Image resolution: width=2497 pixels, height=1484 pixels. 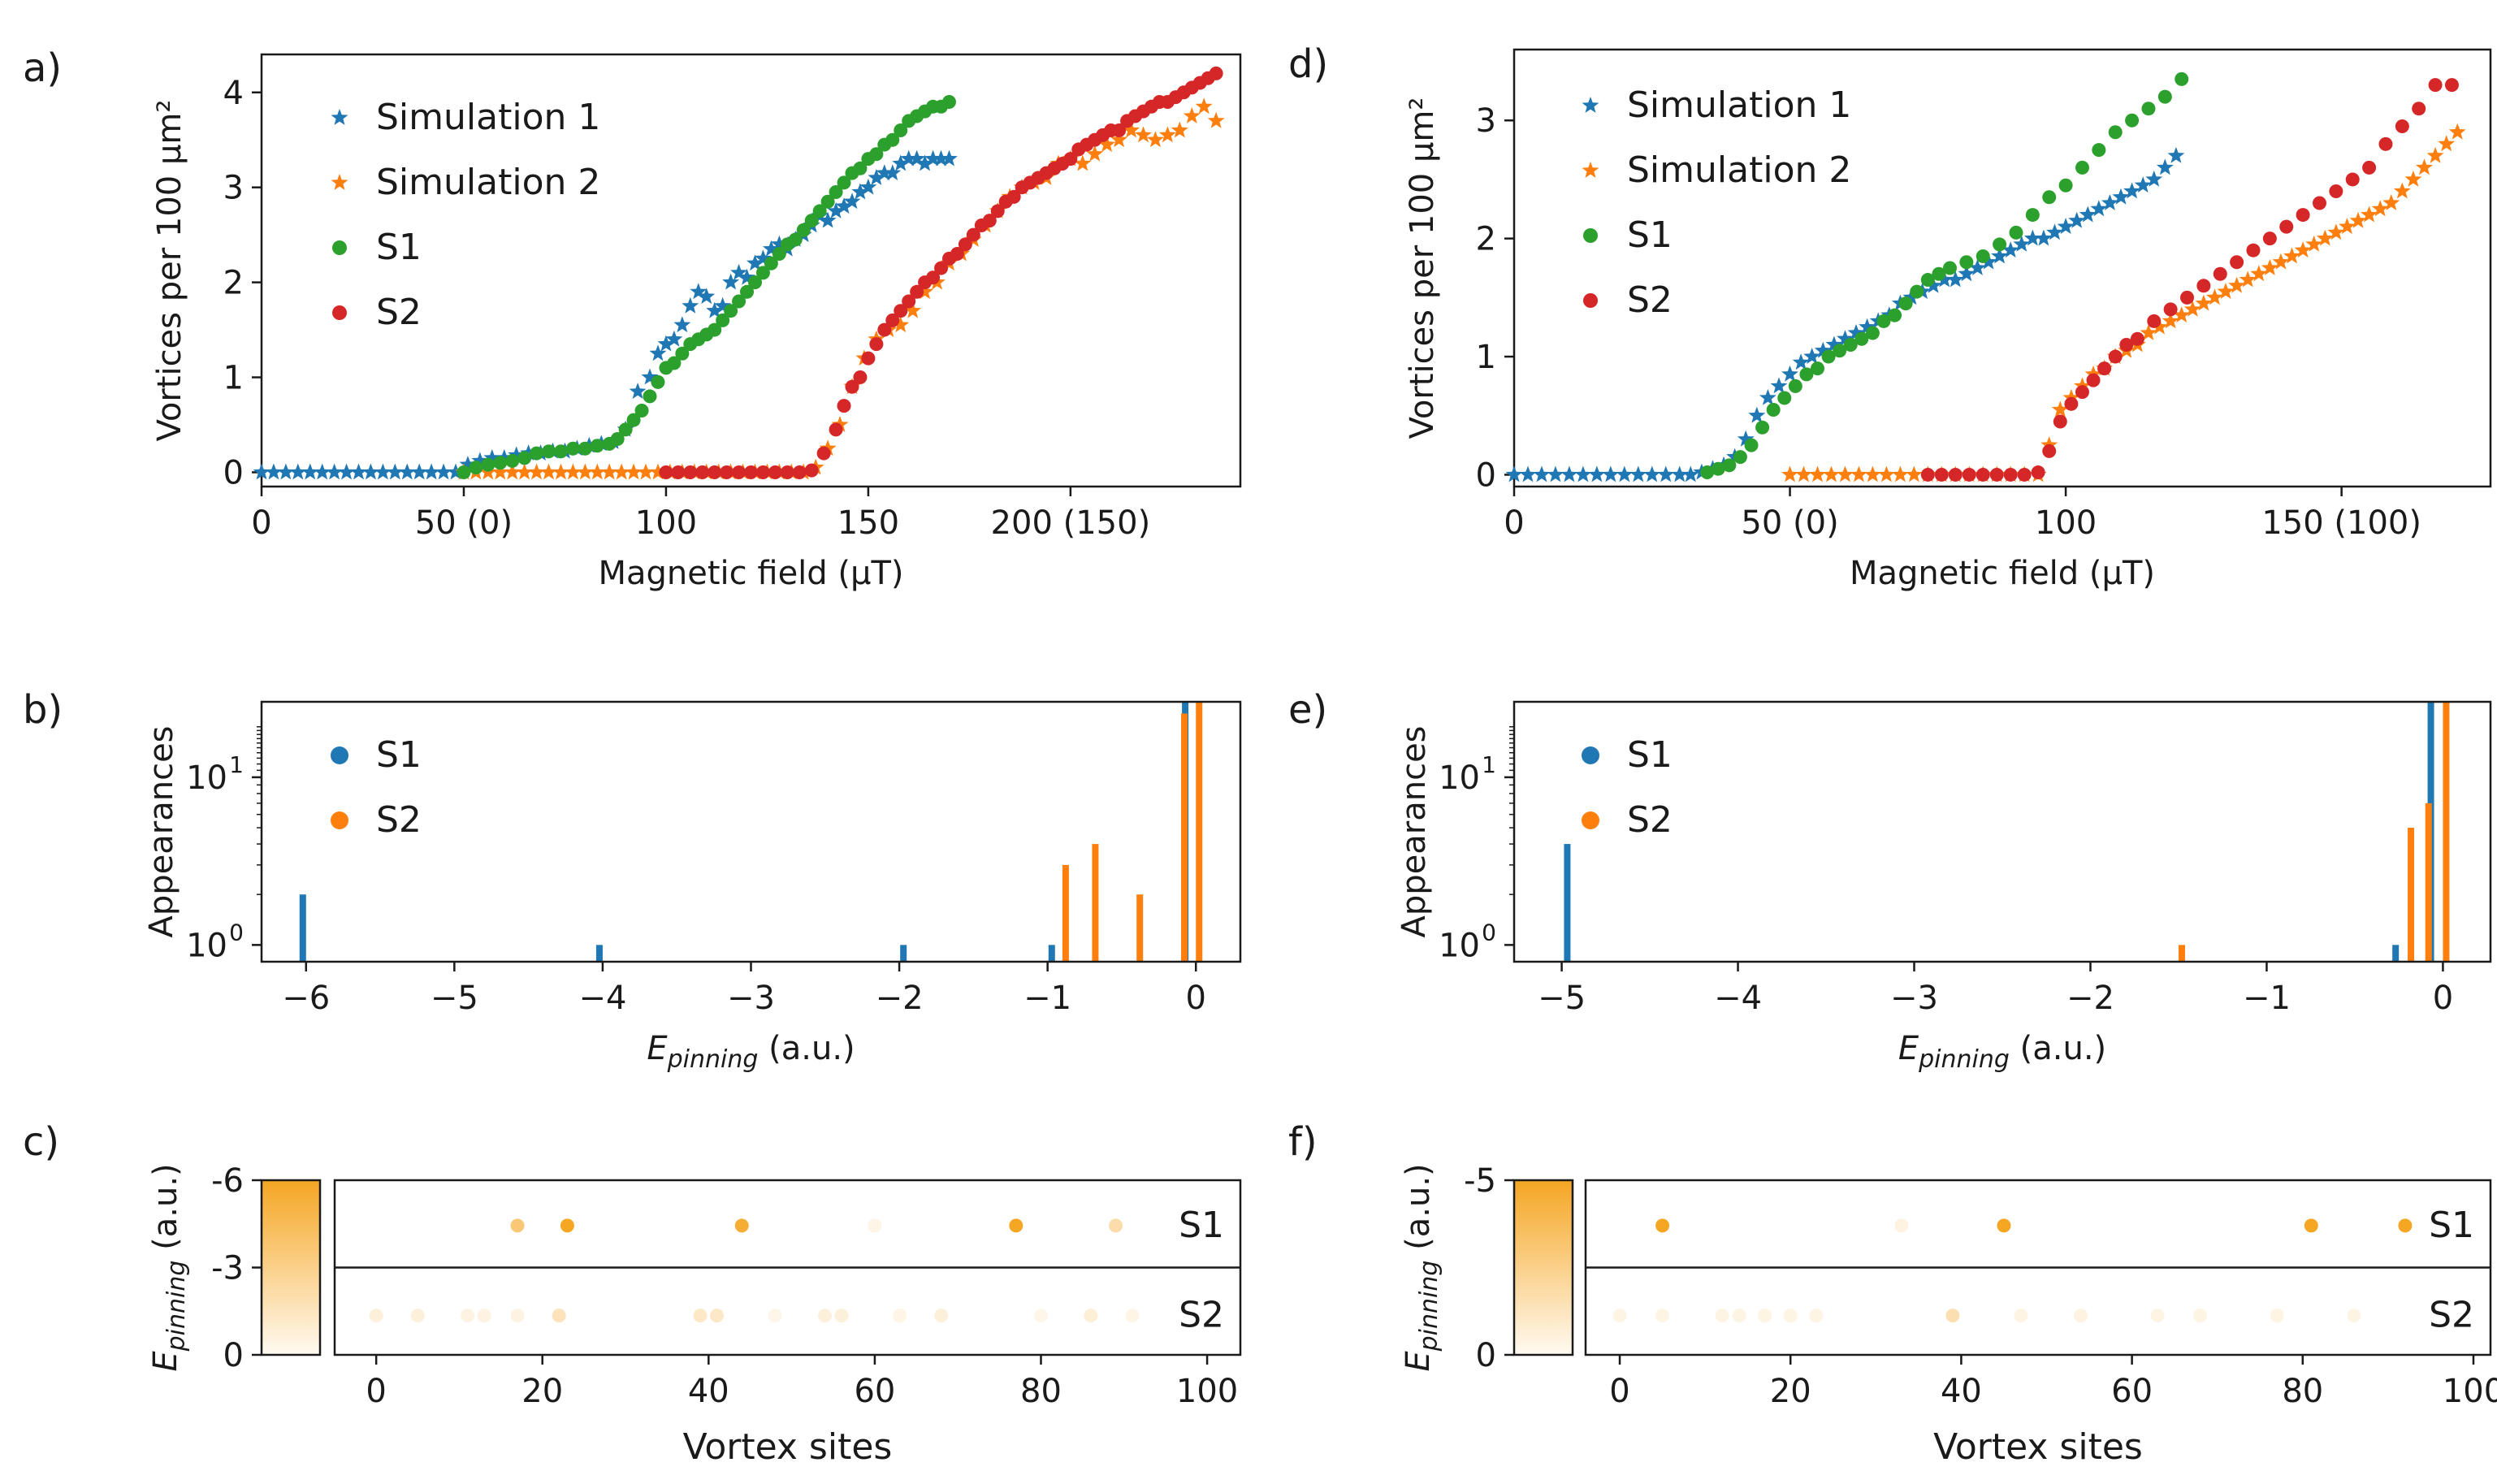 What do you see at coordinates (900, 998) in the screenshot?
I see `x-tick-label-b: −2` at bounding box center [900, 998].